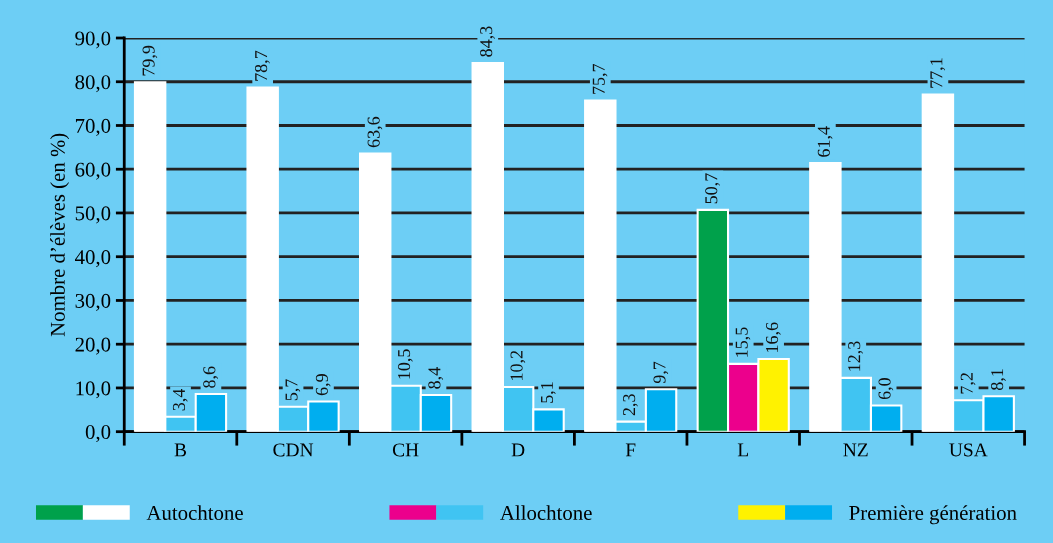 This screenshot has height=543, width=1053. Describe the element at coordinates (93, 215) in the screenshot. I see `y-tick-label: 50,0` at that location.